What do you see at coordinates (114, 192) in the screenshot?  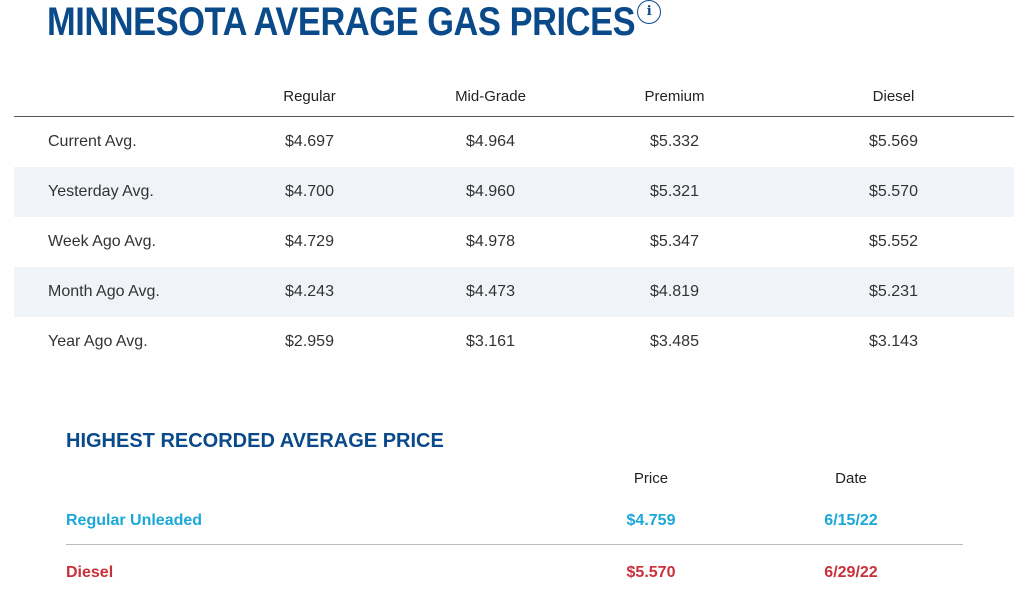 I see `row-label: Yesterday Avg.` at bounding box center [114, 192].